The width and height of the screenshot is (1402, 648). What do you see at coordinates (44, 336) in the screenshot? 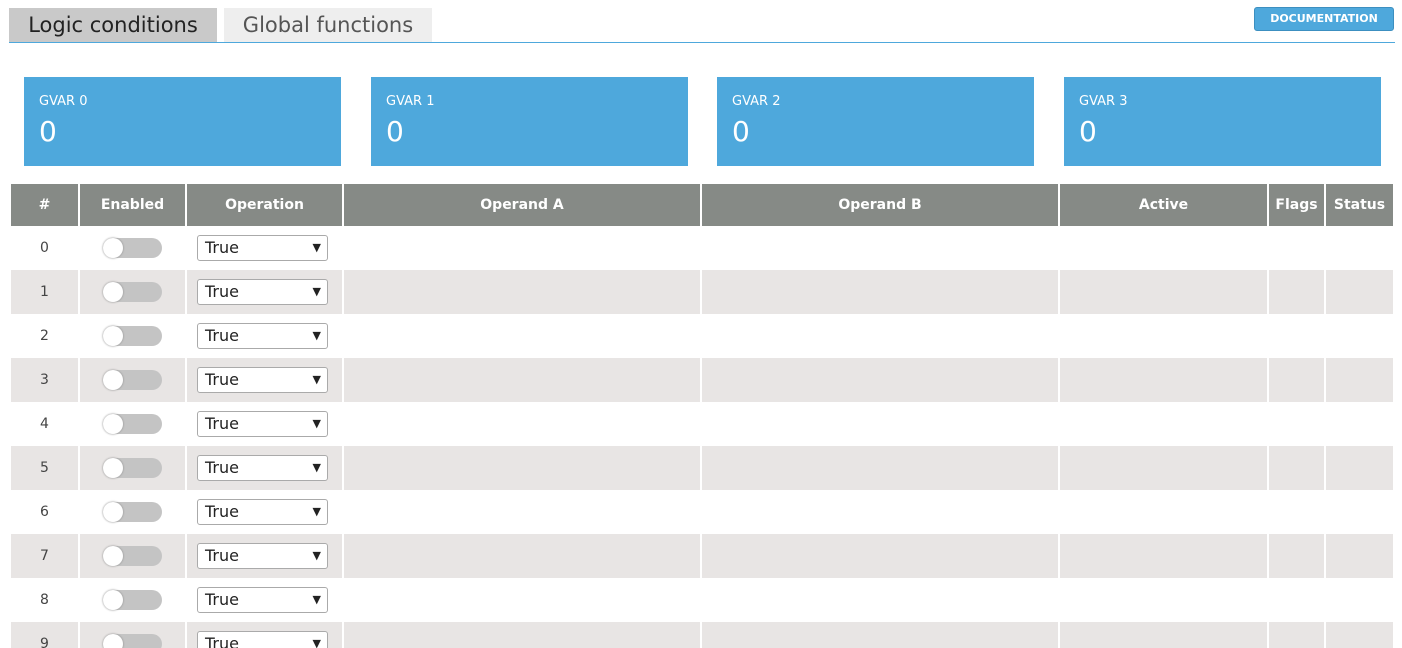
I see `row-index: 2` at bounding box center [44, 336].